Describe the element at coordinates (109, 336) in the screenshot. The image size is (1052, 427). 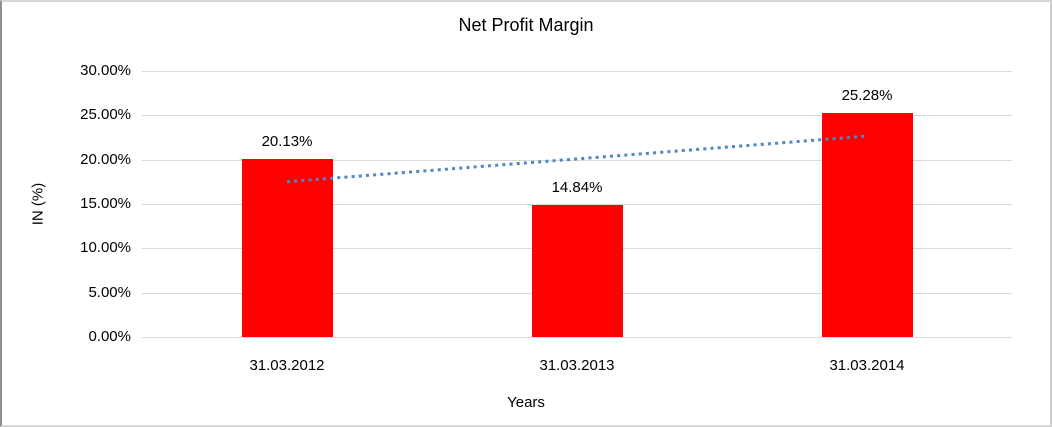
I see `y-tick-label: 0.00%` at that location.